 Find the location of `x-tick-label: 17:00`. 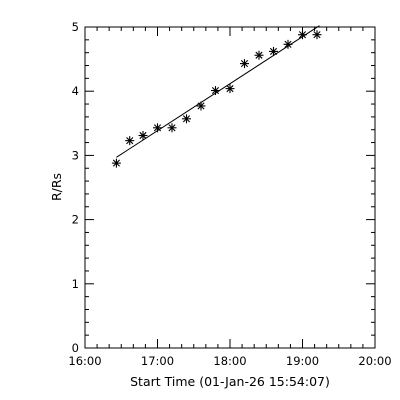

x-tick-label: 17:00 is located at coordinates (157, 361).